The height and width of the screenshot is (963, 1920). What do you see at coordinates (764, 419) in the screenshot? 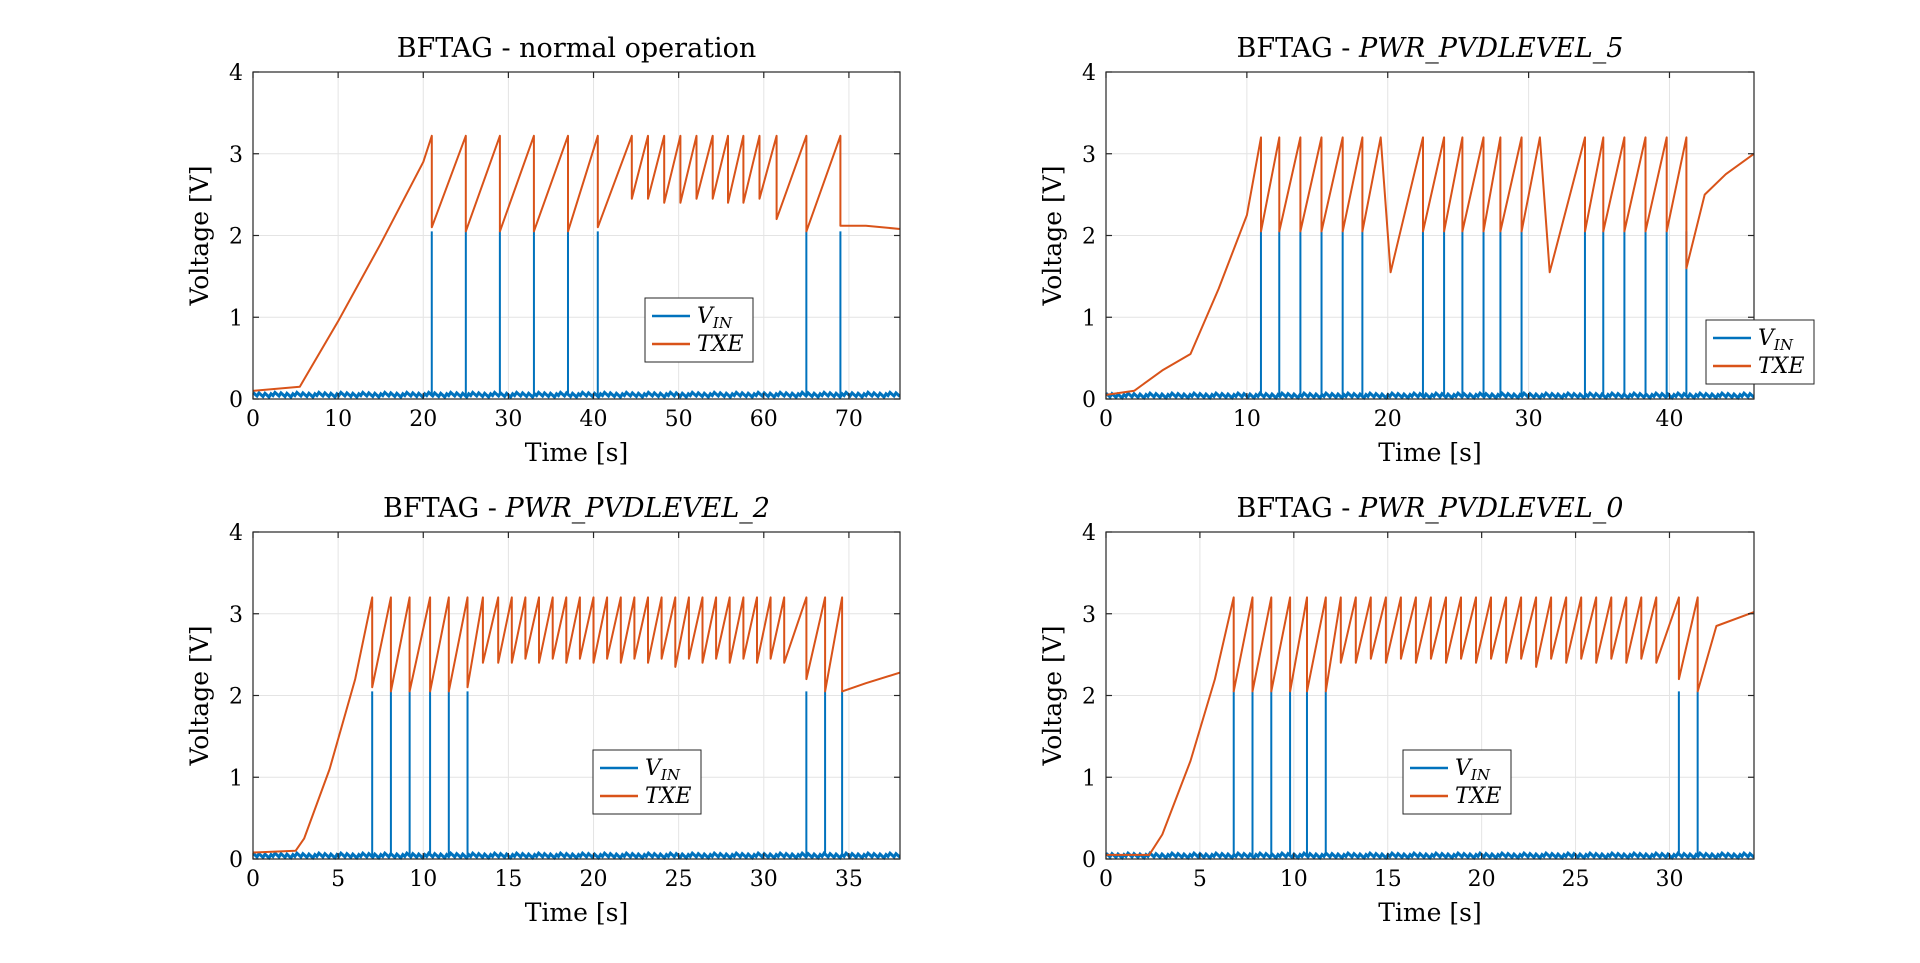
I see `x-tick-label: 60` at bounding box center [764, 419].